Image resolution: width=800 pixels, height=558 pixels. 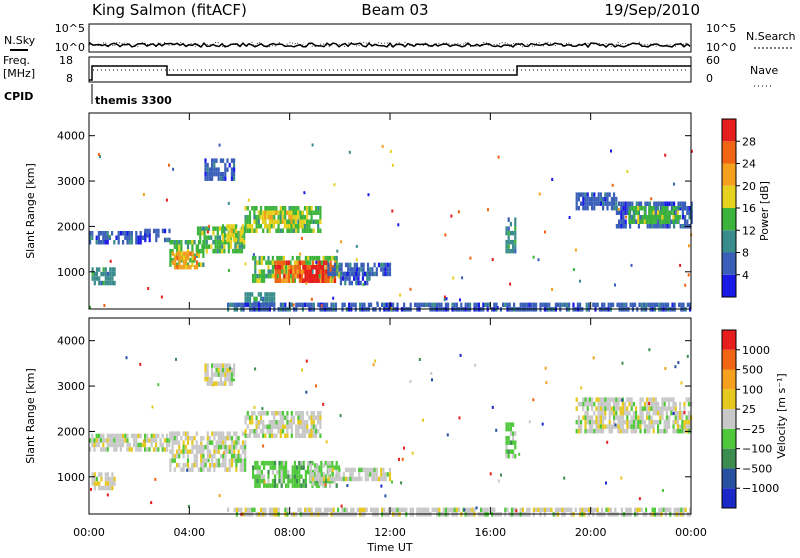 What do you see at coordinates (729, 419) in the screenshot?
I see `colorbar-segment` at bounding box center [729, 419].